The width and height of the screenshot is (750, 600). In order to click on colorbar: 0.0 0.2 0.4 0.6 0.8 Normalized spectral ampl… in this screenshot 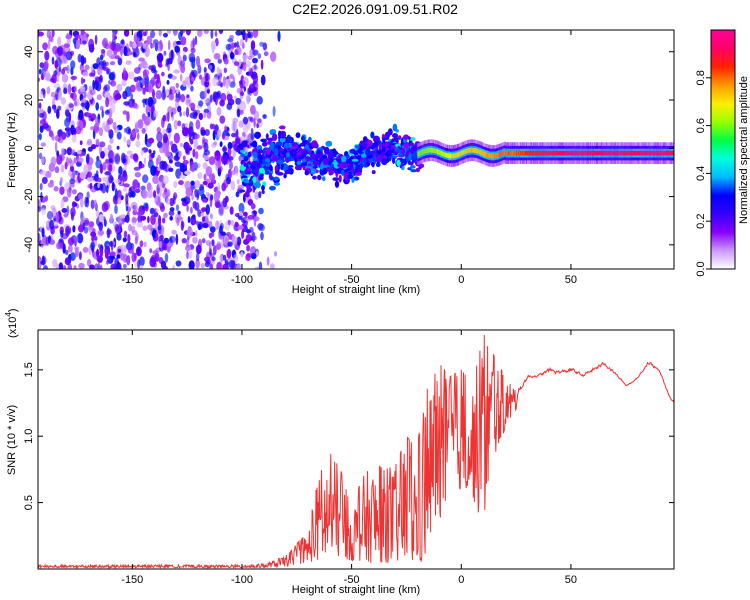, I will do `click(722, 153)`.